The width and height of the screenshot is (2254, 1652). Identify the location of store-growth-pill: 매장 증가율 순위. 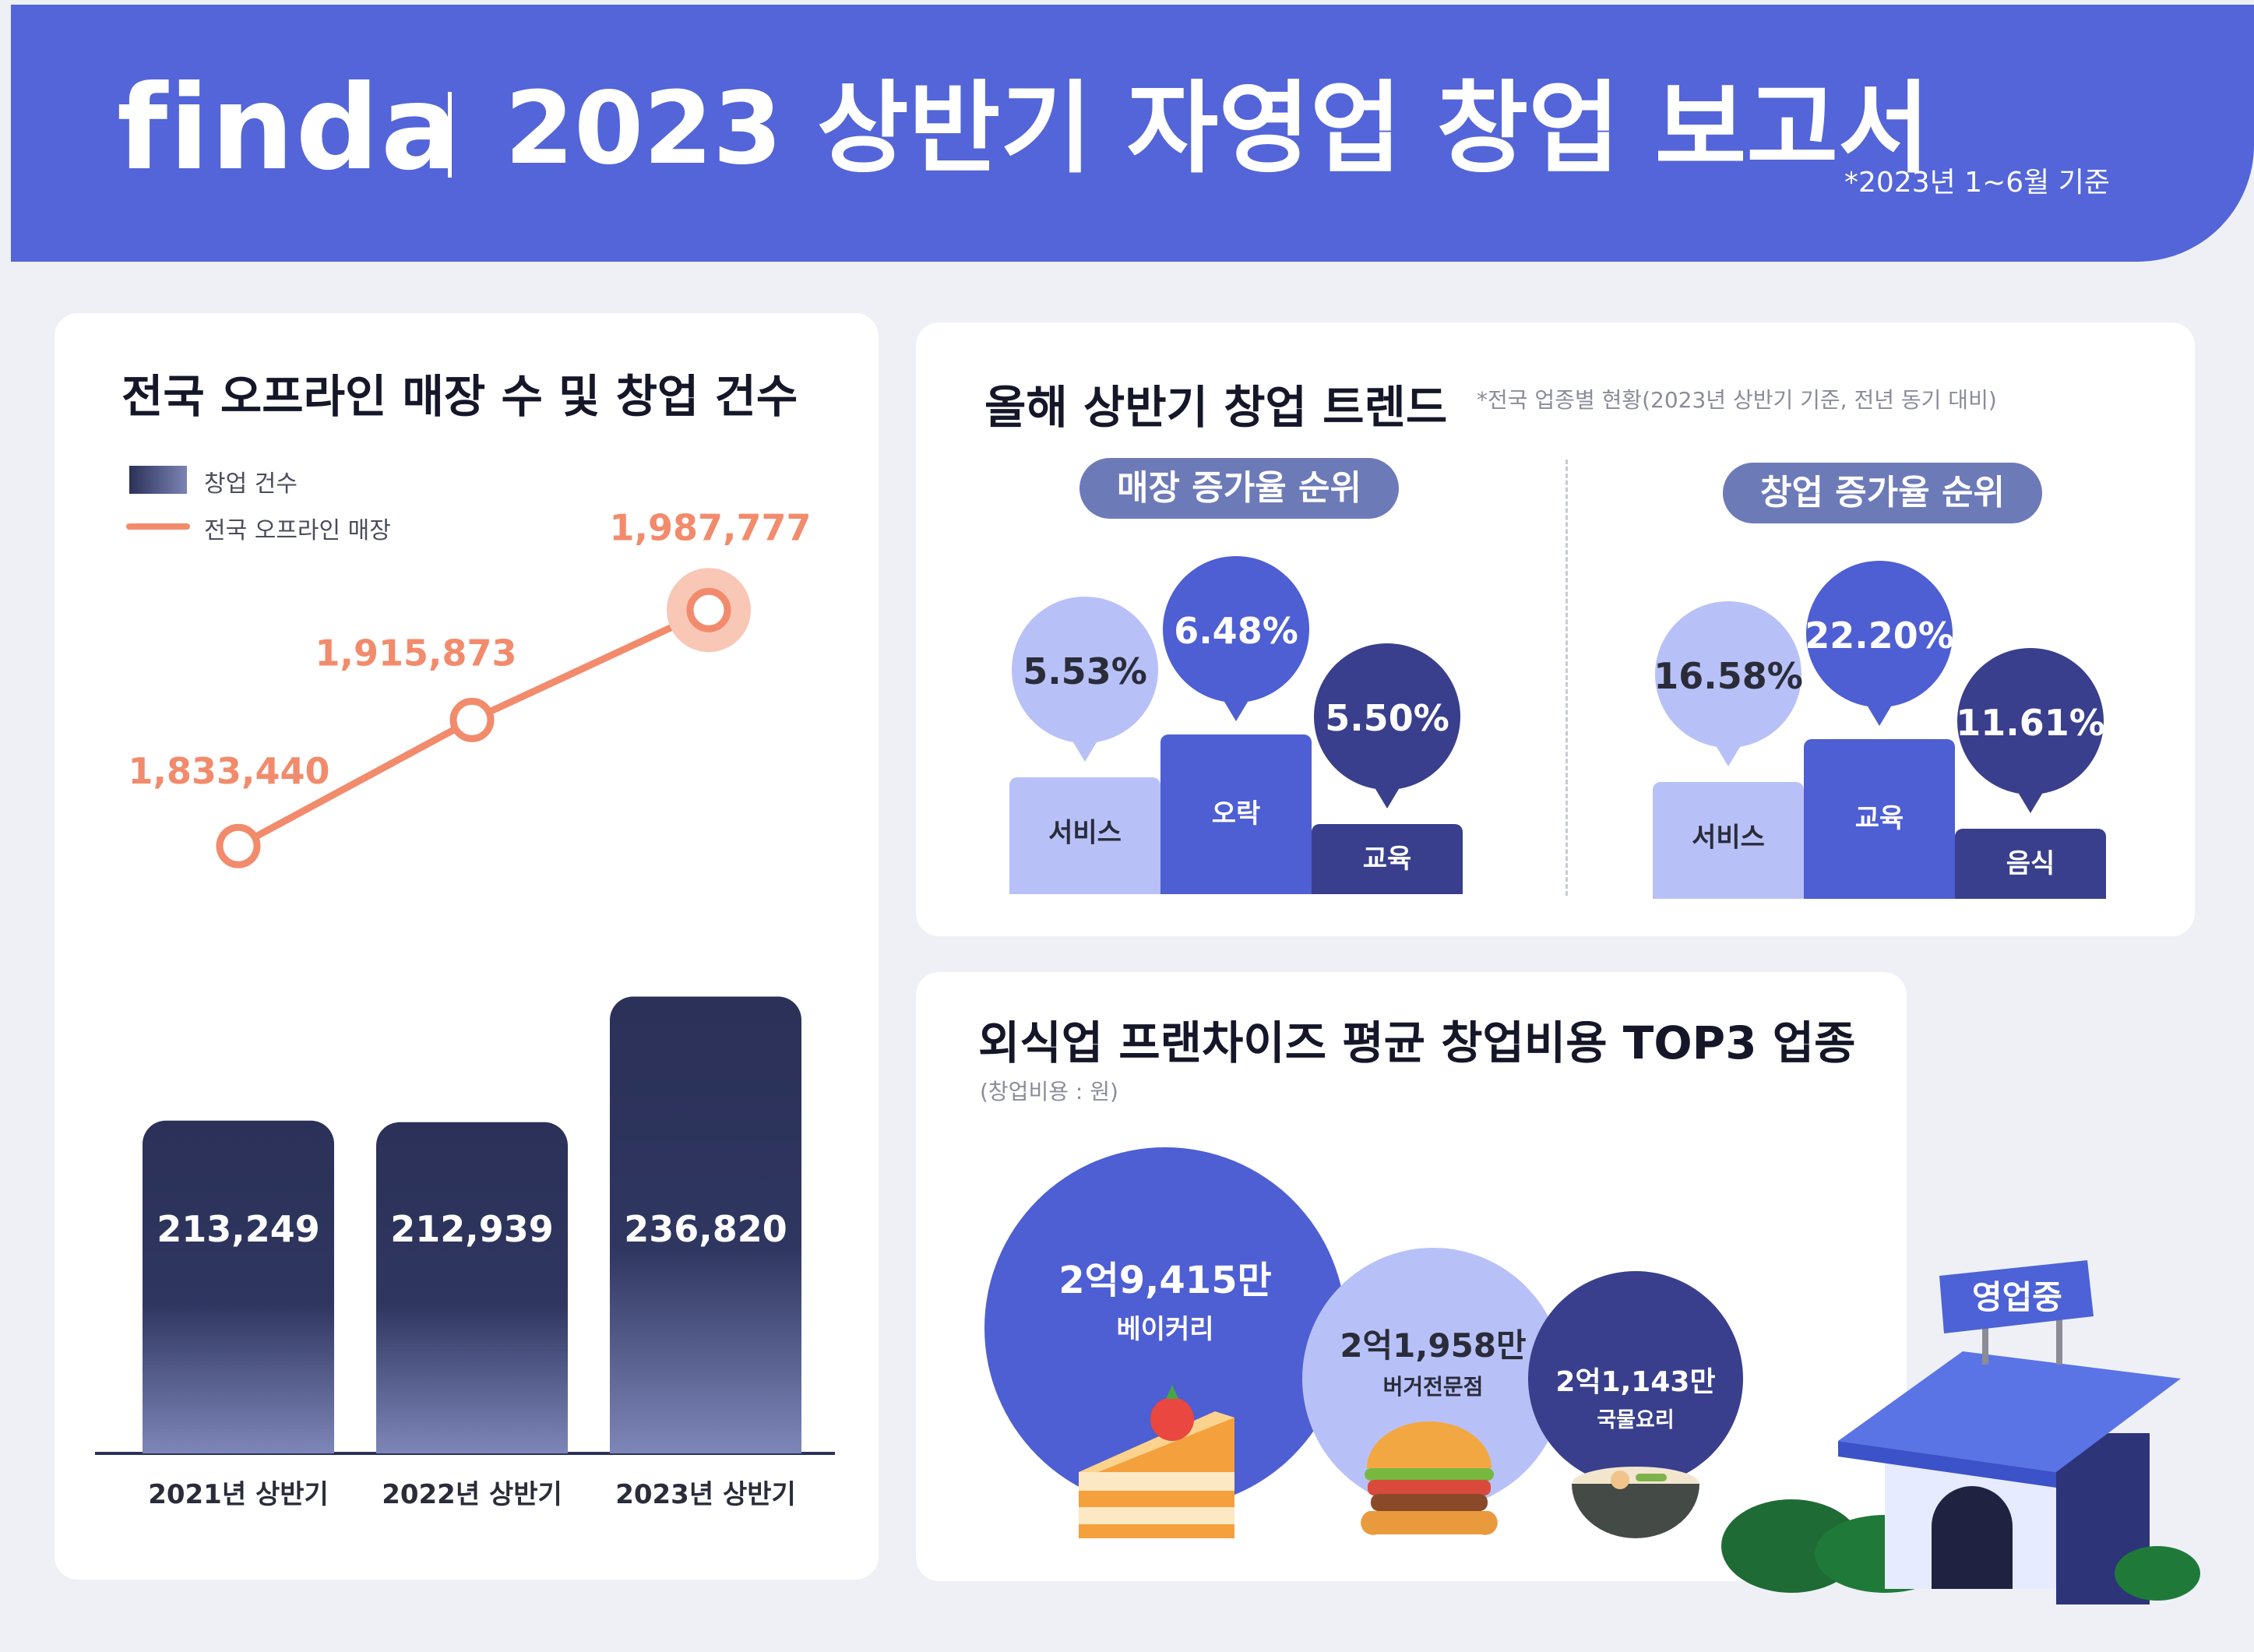
(1239, 488).